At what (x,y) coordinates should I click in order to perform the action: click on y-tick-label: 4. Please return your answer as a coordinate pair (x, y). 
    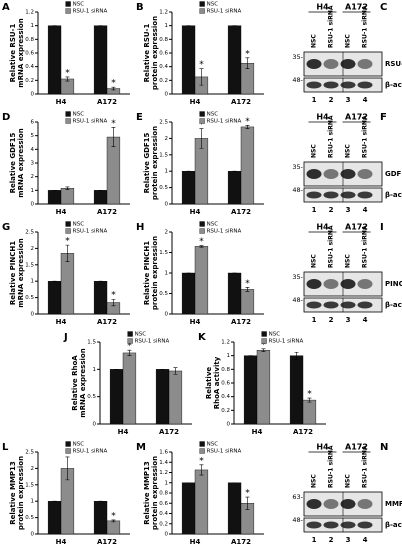
    Looking at the image, I should click on (33, 150).